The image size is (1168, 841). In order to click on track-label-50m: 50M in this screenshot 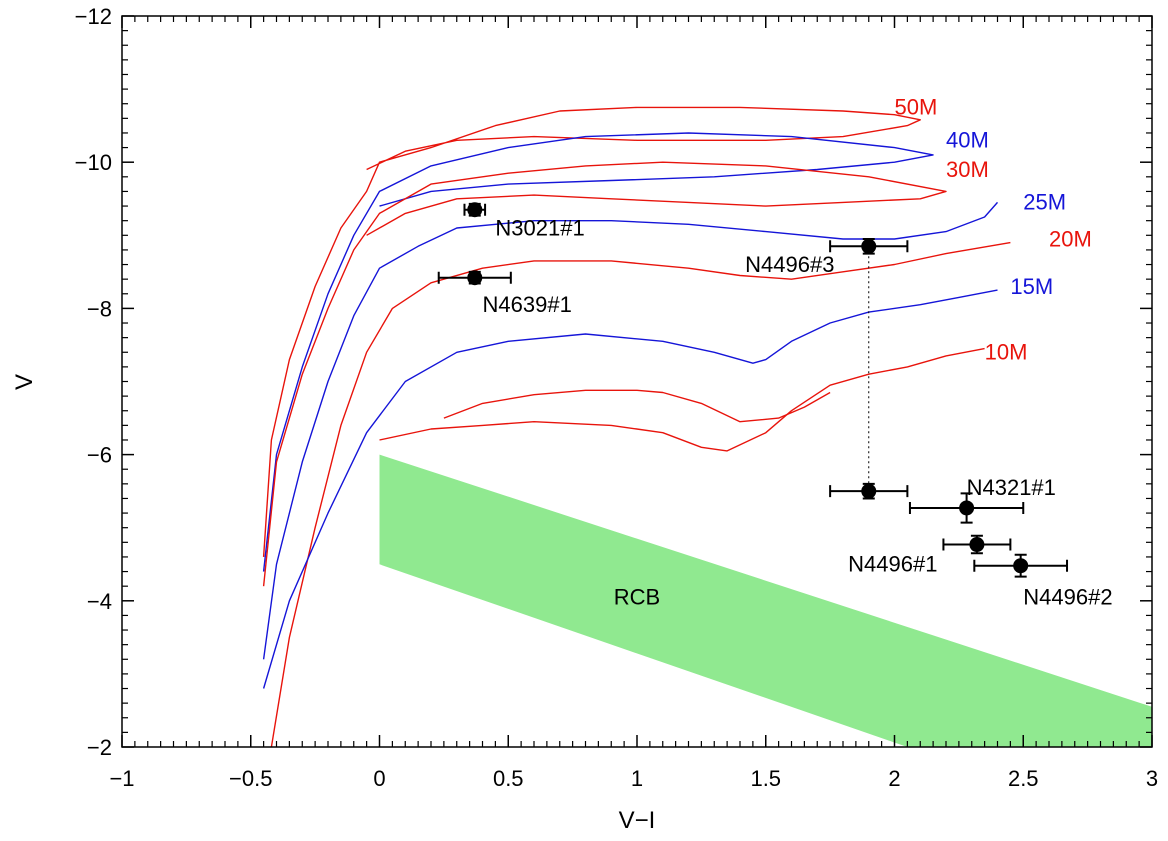, I will do `click(916, 107)`.